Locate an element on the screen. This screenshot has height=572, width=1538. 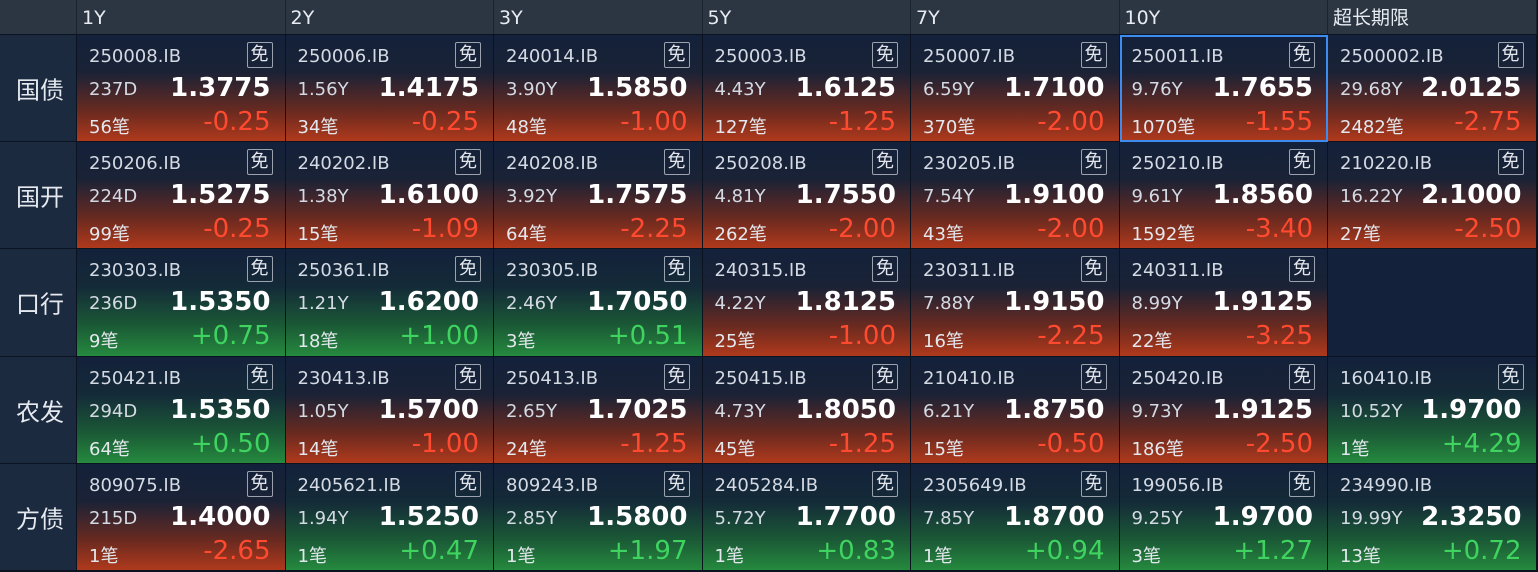
yield: 1.9700 is located at coordinates (1262, 516).